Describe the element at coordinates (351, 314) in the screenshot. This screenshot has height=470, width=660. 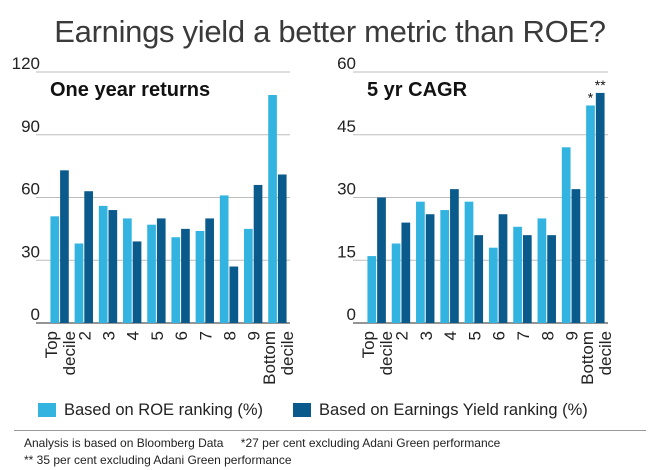
I see `y-tick-label-1-0: 0` at that location.